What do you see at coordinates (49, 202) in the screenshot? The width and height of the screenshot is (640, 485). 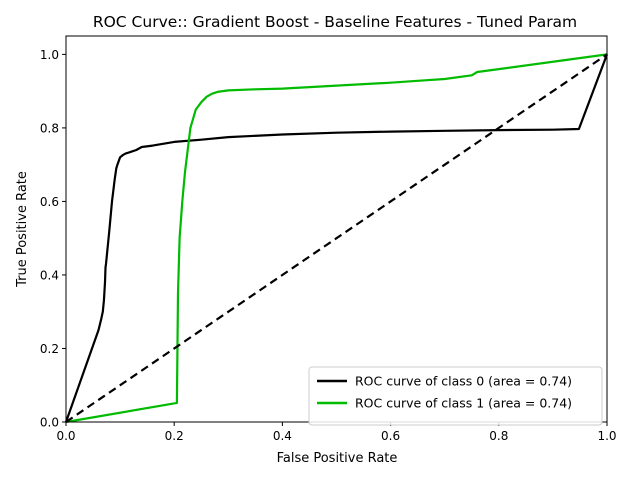 I see `y-tick-label: 0.6` at bounding box center [49, 202].